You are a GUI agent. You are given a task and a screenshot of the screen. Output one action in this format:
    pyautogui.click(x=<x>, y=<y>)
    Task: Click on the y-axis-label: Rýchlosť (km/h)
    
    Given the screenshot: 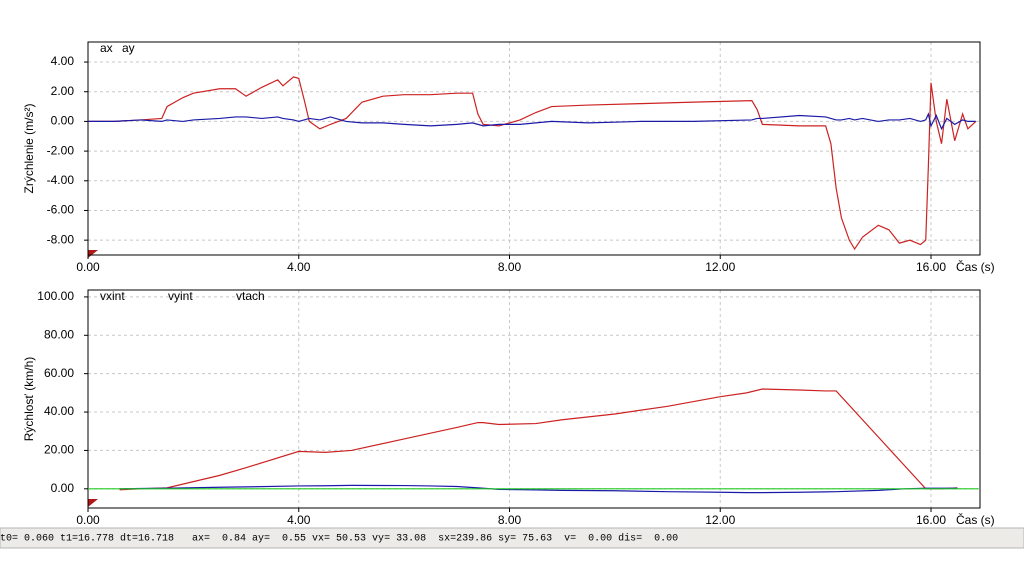 What is the action you would take?
    pyautogui.click(x=29, y=399)
    